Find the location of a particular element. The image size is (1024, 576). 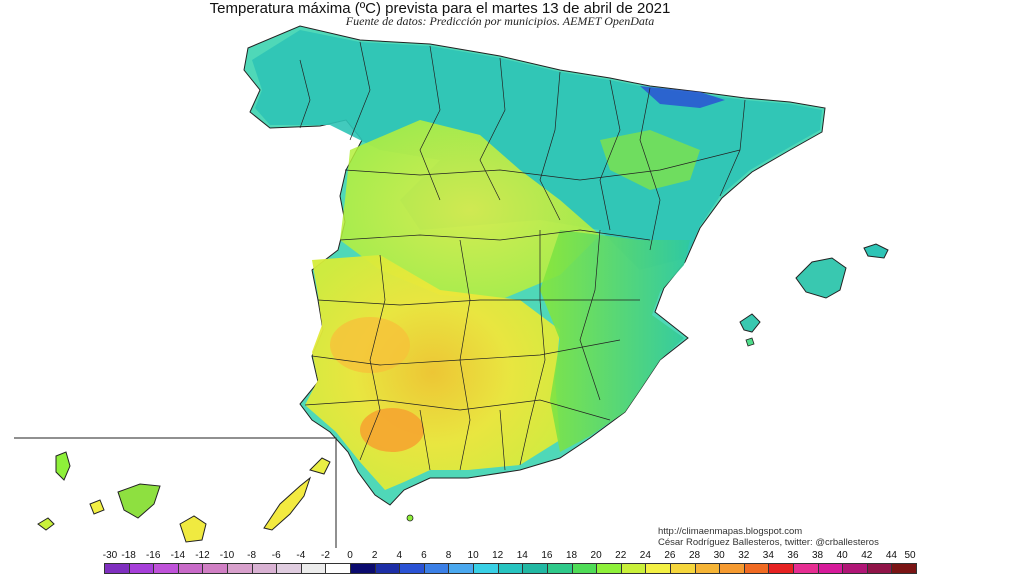

legend-tick-label: 28 is located at coordinates (694, 555).